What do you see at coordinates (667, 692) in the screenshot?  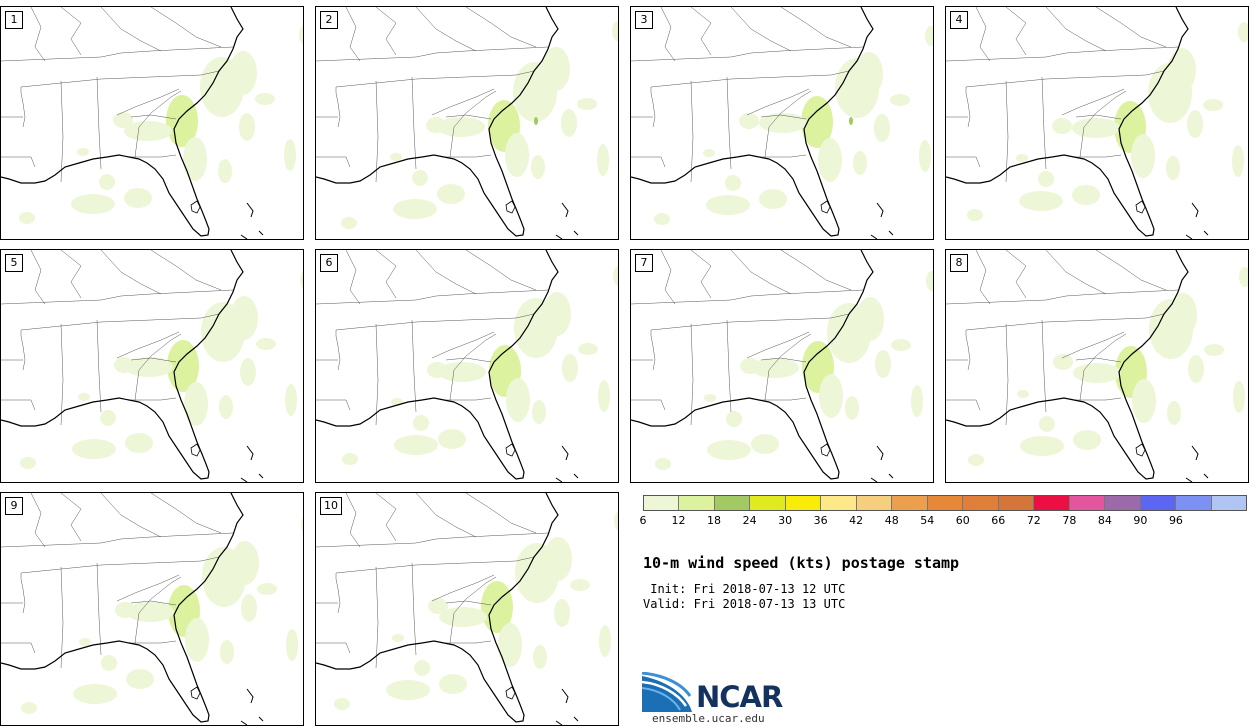 I see `ncar-logo-icon` at bounding box center [667, 692].